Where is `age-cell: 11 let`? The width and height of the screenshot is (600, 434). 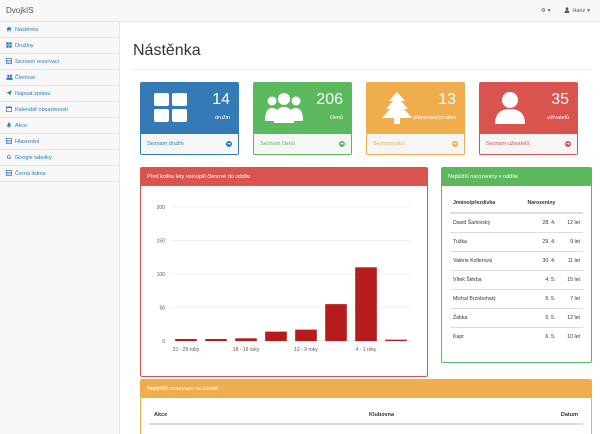
age-cell: 11 let is located at coordinates (570, 260).